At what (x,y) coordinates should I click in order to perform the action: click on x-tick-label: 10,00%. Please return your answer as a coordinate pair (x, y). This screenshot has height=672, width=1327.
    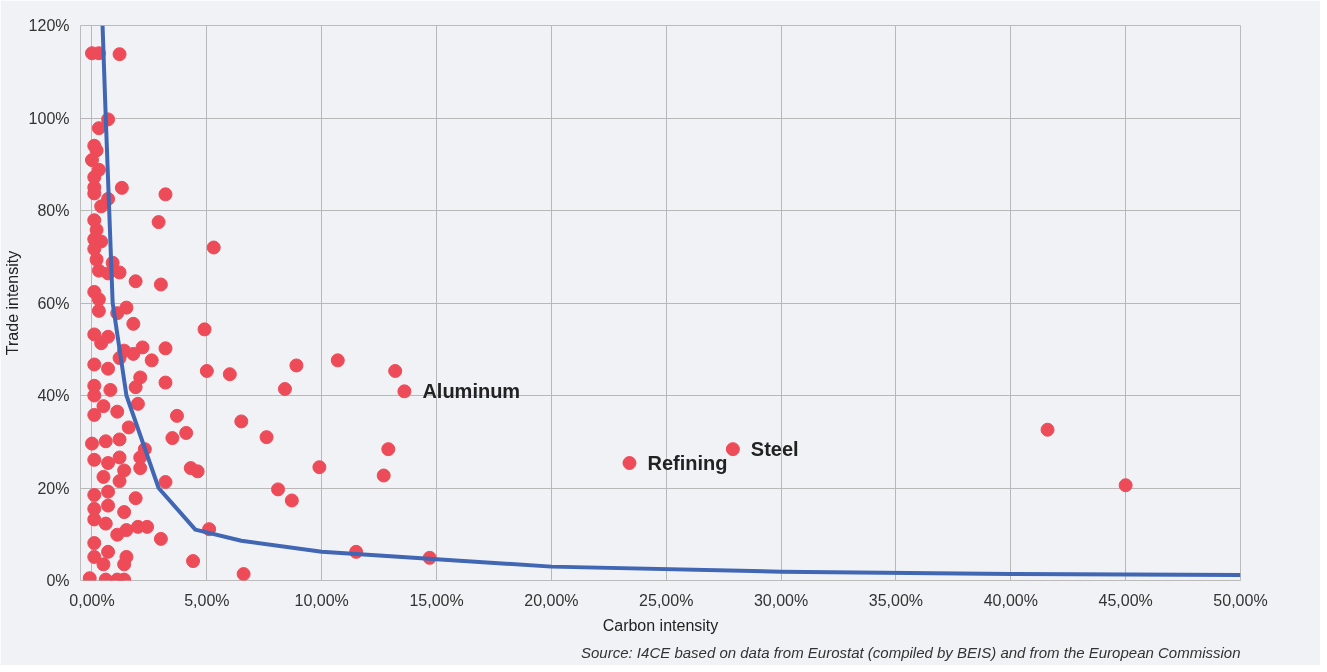
    Looking at the image, I should click on (321, 600).